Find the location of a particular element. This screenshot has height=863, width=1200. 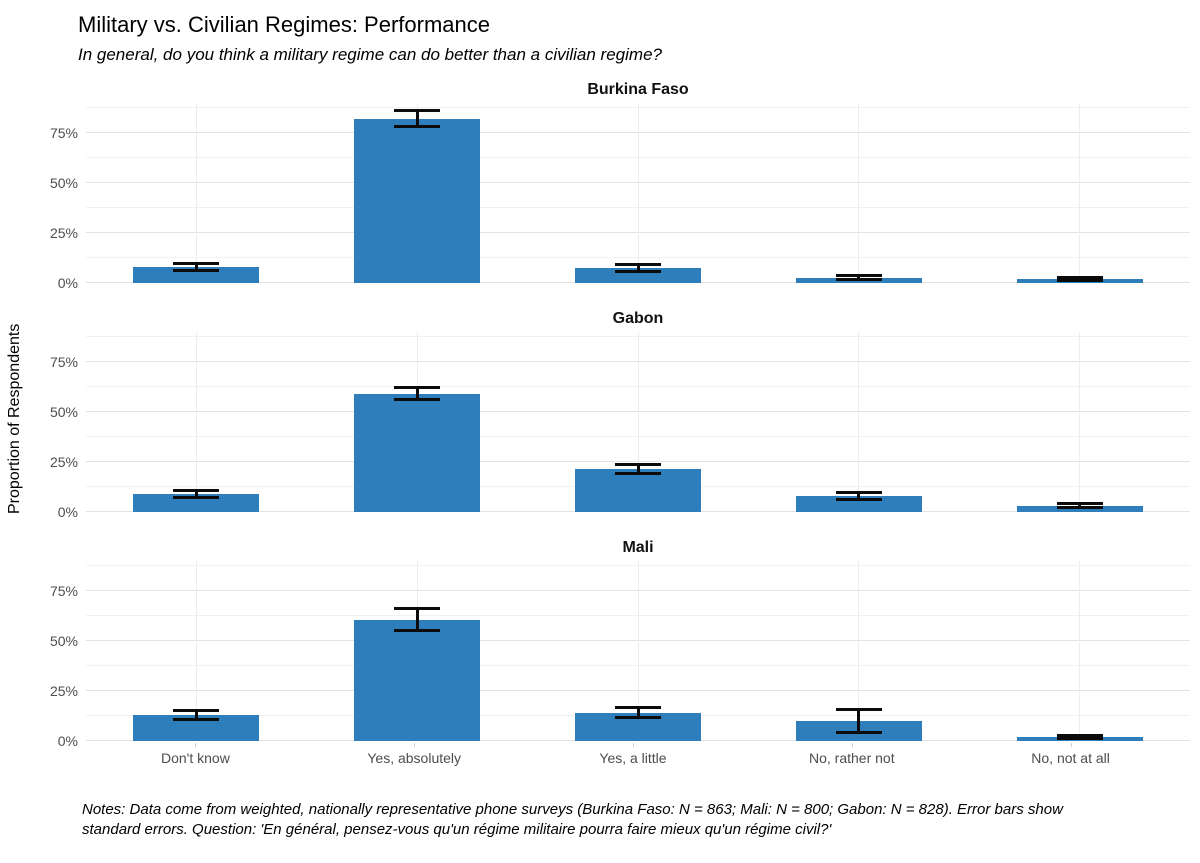

x-category: Don't know is located at coordinates (195, 754).